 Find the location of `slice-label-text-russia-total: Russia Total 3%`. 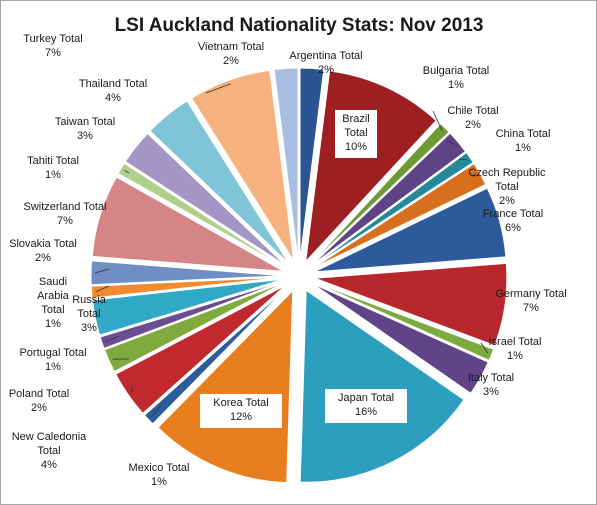

slice-label-text-russia-total: Russia Total 3% is located at coordinates (89, 314).